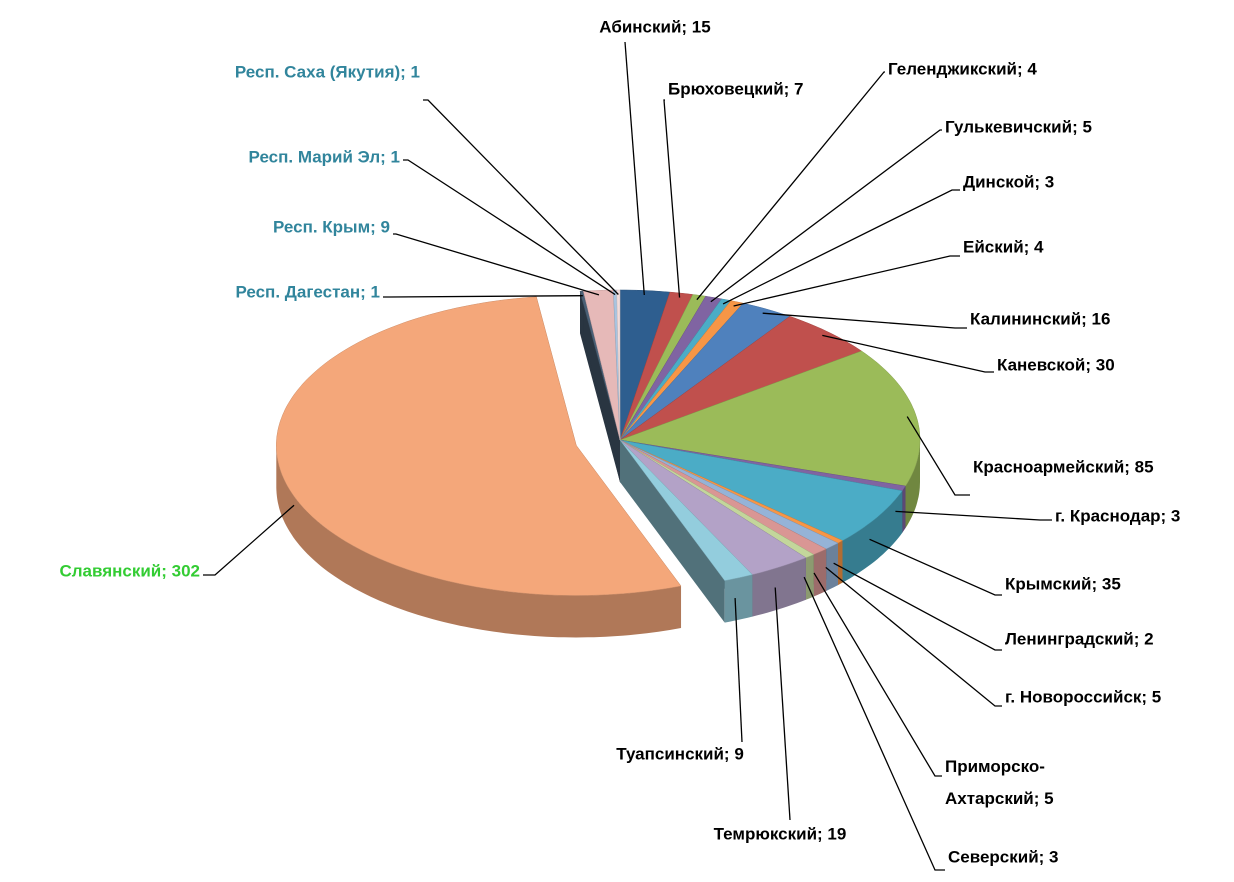  What do you see at coordinates (1003, 246) in the screenshot?
I see `data-label: Ейский; 4` at bounding box center [1003, 246].